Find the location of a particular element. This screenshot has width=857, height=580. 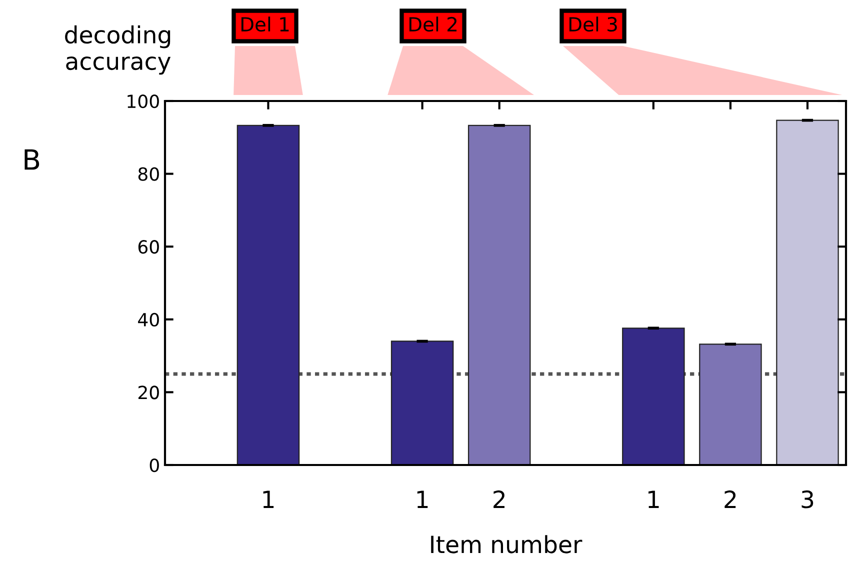

y-tick-label: 0 is located at coordinates (154, 465).